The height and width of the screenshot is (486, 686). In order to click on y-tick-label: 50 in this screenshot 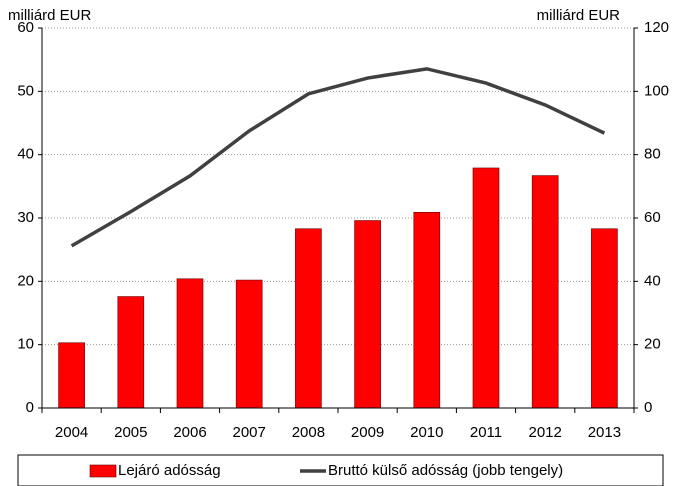, I will do `click(25, 90)`.